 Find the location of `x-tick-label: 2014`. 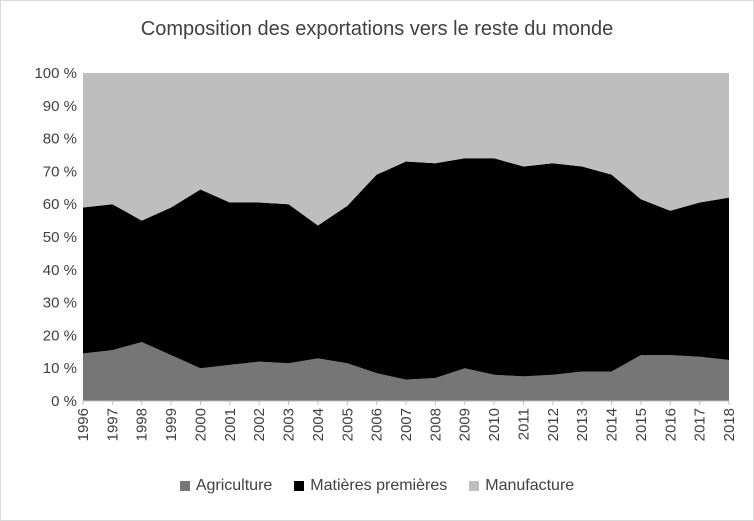

x-tick-label: 2014 is located at coordinates (612, 424).